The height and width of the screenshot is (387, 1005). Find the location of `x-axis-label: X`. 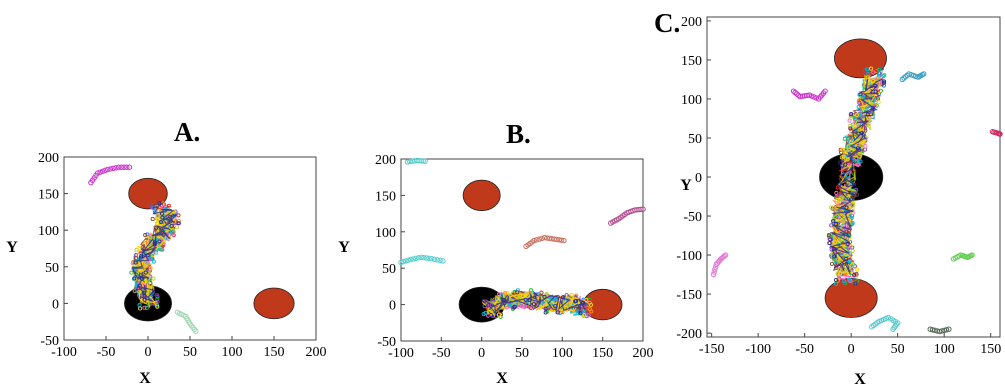

x-axis-label: X is located at coordinates (145, 378).